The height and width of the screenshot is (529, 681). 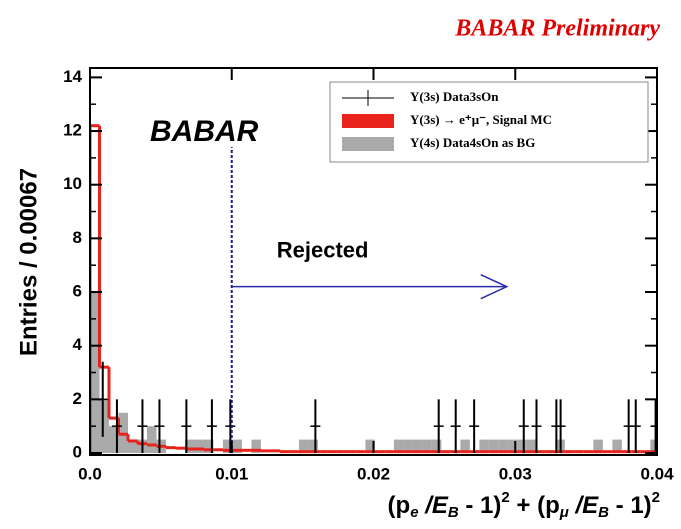 I want to click on legend-label: Υ(3s) Data3sOn, so click(x=454, y=96).